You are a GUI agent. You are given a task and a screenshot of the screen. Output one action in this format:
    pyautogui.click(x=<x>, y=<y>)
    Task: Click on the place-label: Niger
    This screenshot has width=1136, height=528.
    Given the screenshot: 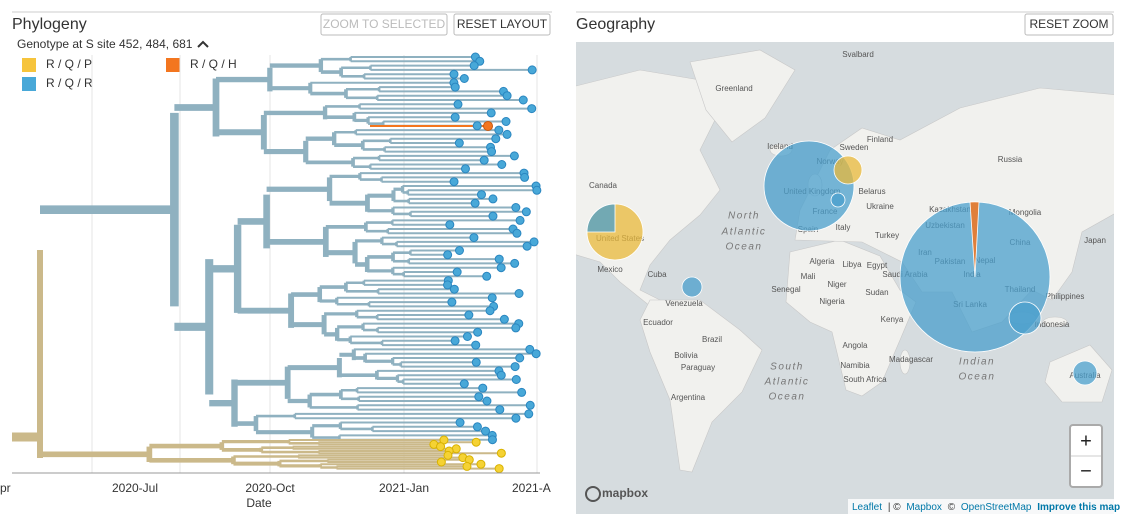 What is the action you would take?
    pyautogui.click(x=836, y=284)
    